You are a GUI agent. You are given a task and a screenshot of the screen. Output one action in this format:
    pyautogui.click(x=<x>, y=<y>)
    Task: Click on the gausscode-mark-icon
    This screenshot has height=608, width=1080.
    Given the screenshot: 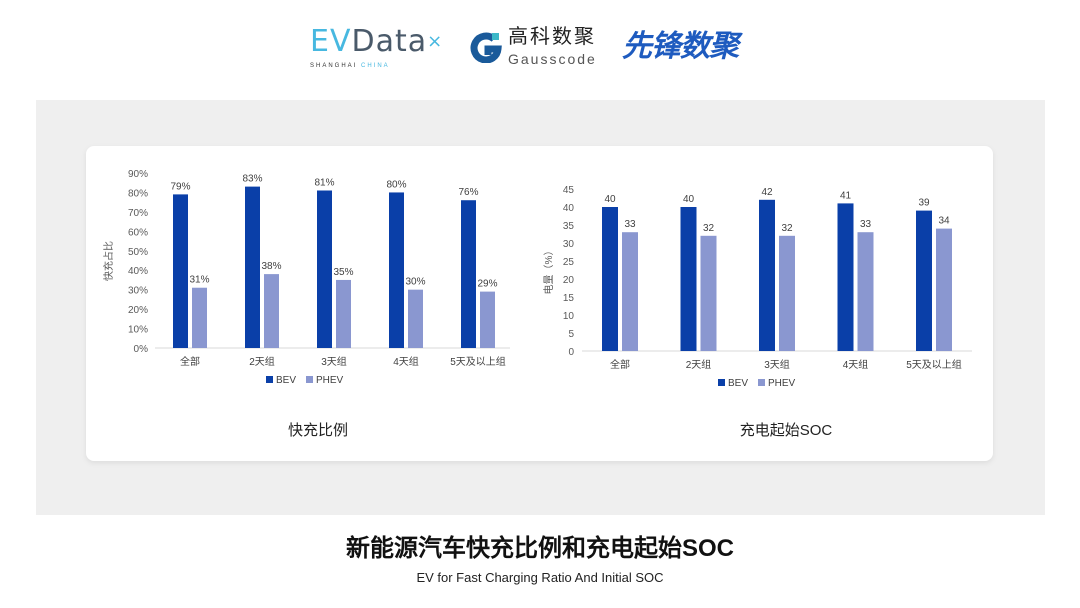 What is the action you would take?
    pyautogui.click(x=486, y=47)
    